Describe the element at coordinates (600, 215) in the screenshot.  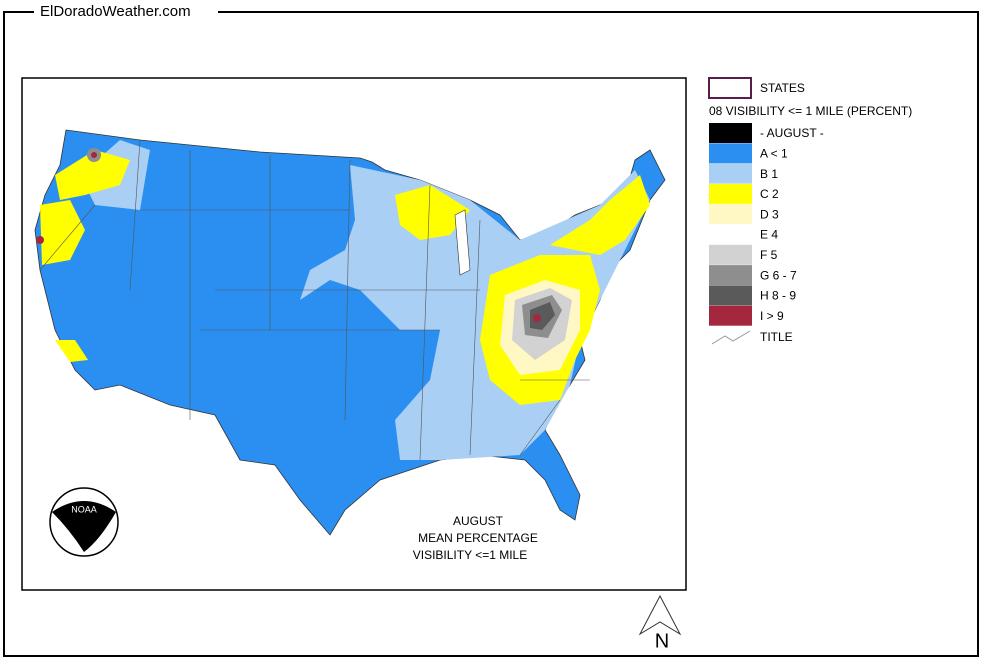
I see `region-c-ne` at that location.